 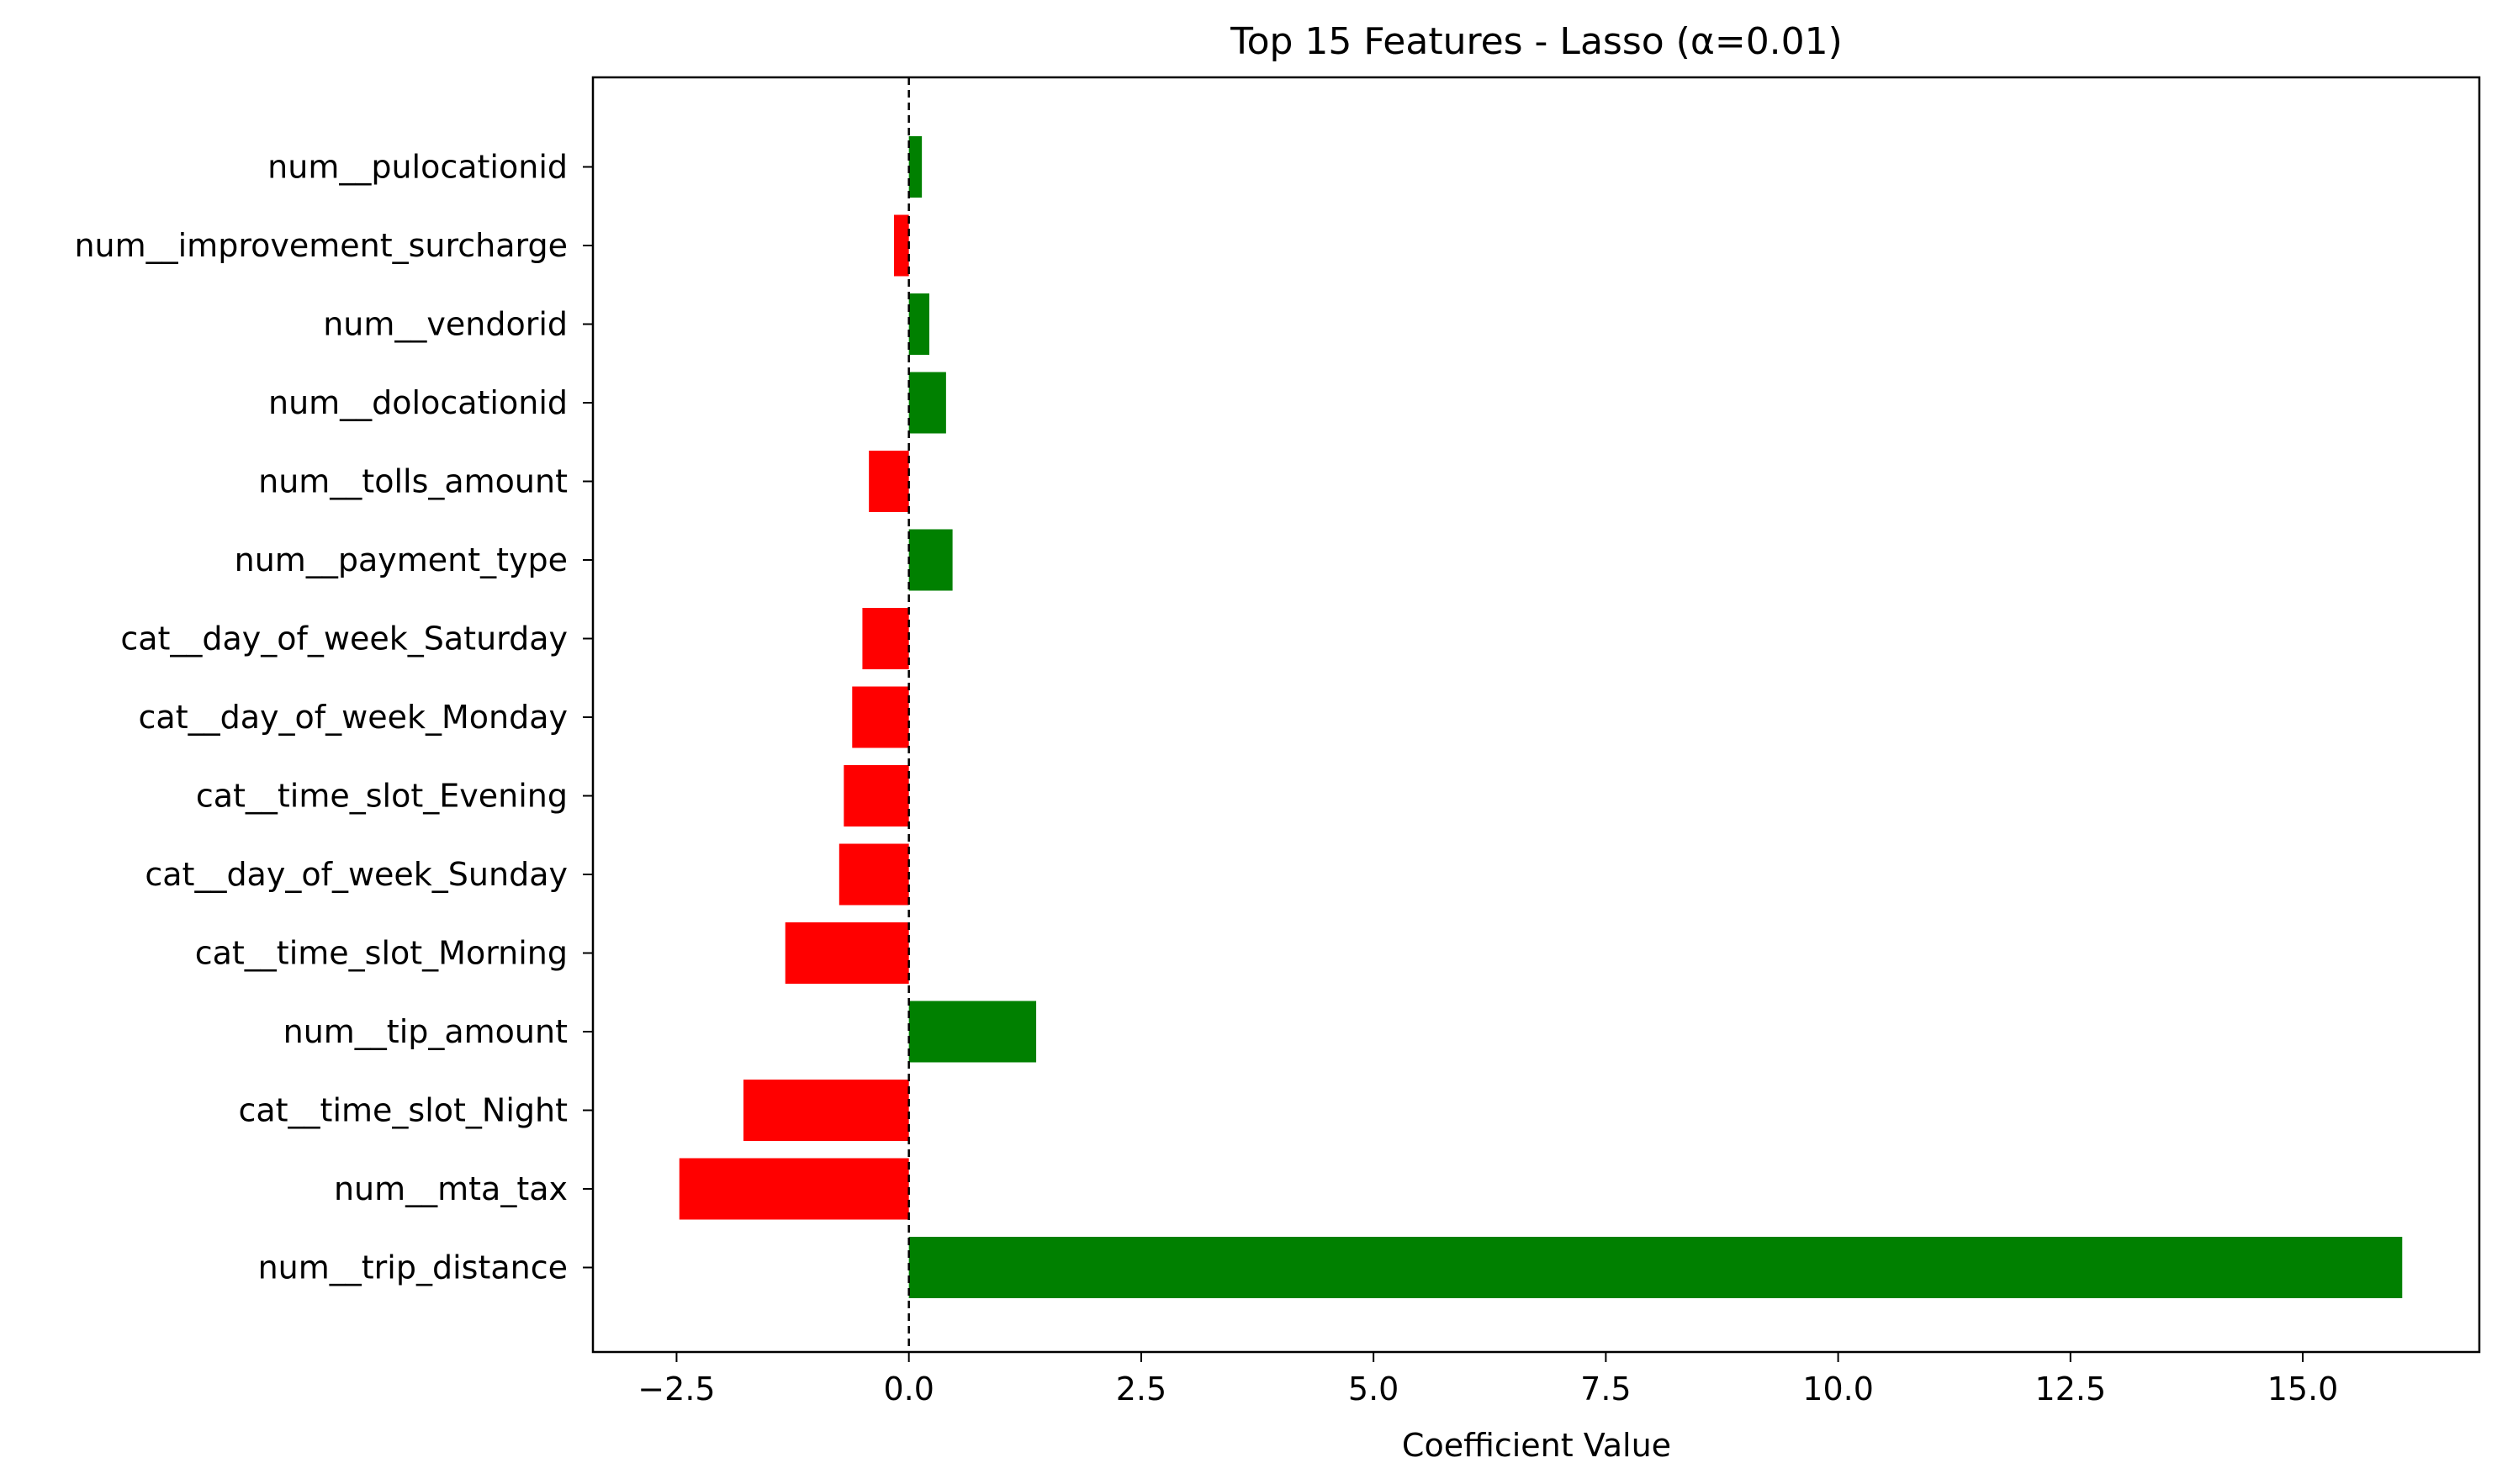 What do you see at coordinates (353, 717) in the screenshot?
I see `y-tick-label: cat__day_of_week_Monday` at bounding box center [353, 717].